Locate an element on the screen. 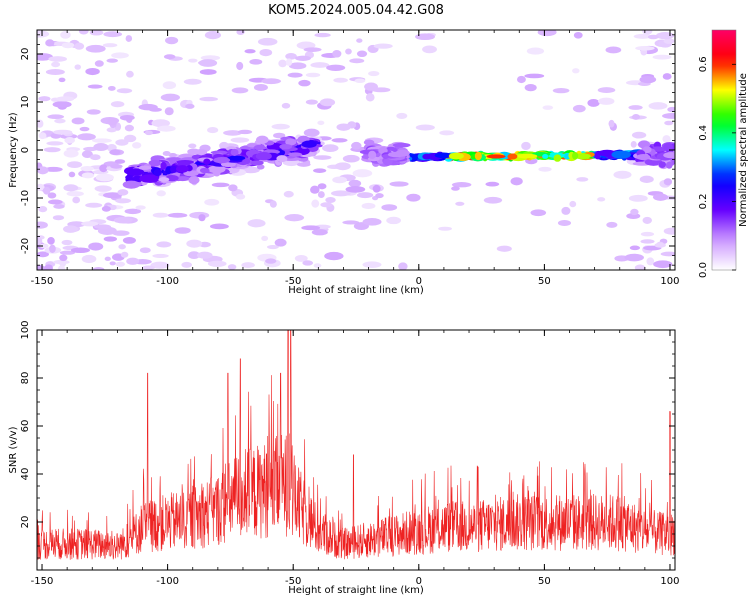 The width and height of the screenshot is (750, 600). spectrogram-x-tick-label: -100 is located at coordinates (167, 281).